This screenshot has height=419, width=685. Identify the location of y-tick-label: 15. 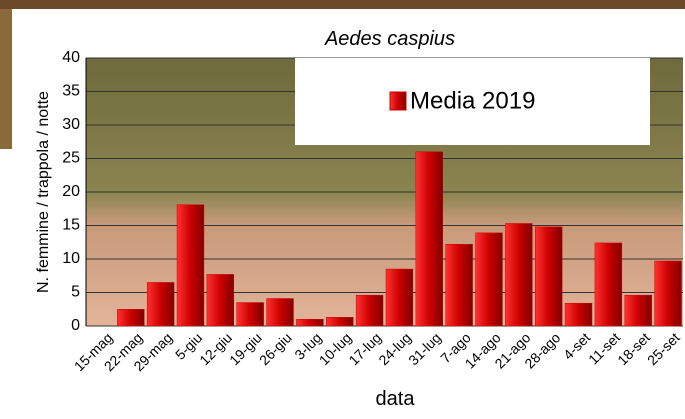
(71, 225).